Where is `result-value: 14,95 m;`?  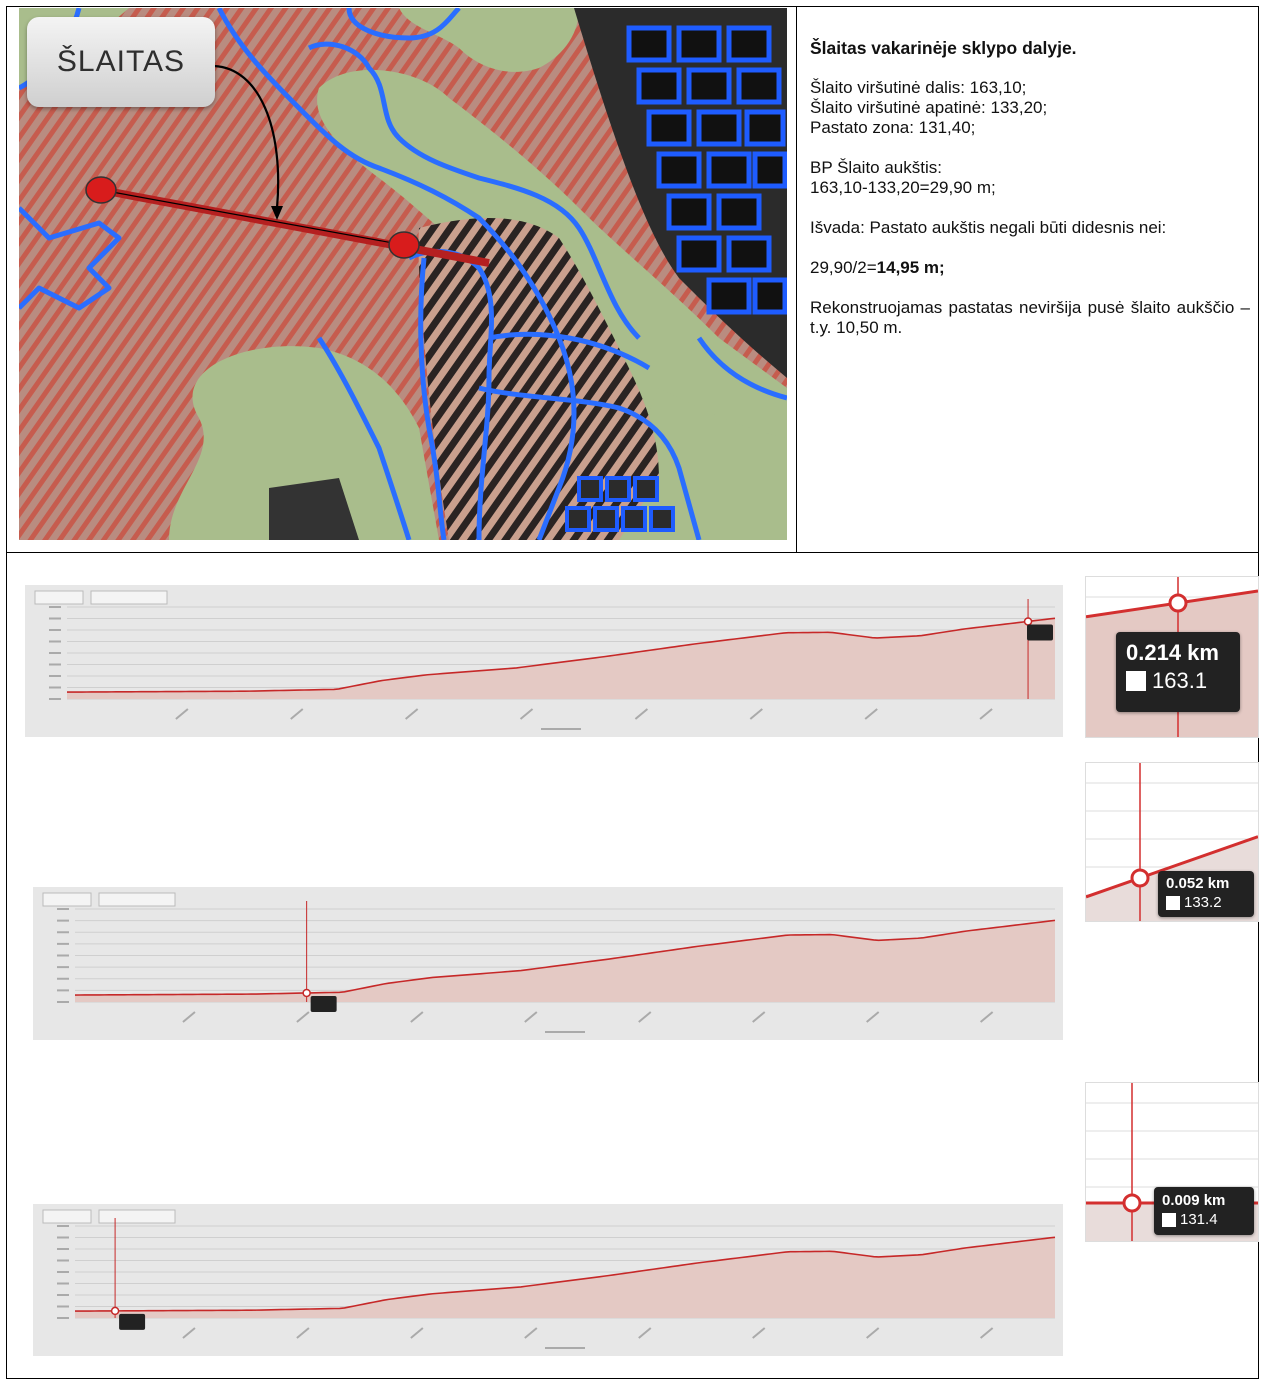 result-value: 14,95 m; is located at coordinates (910, 267).